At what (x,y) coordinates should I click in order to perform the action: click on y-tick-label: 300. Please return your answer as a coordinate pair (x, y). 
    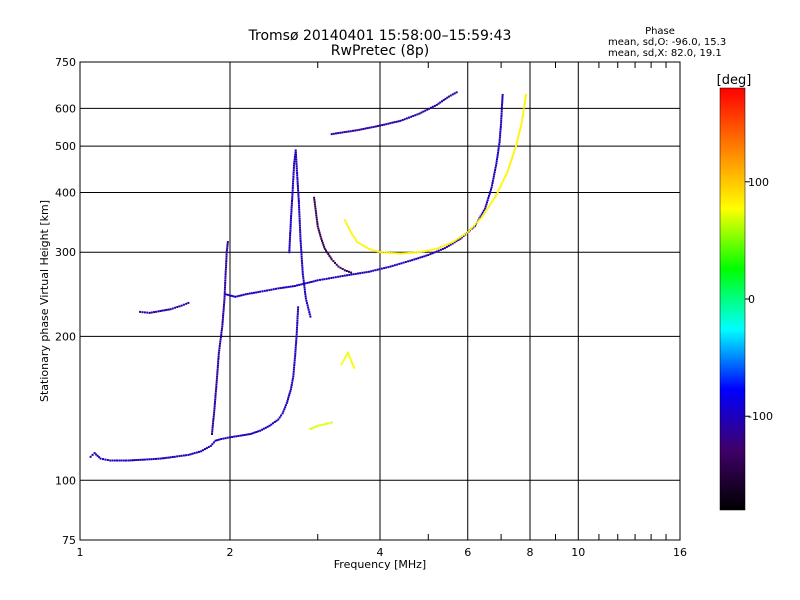
    Looking at the image, I should click on (65, 252).